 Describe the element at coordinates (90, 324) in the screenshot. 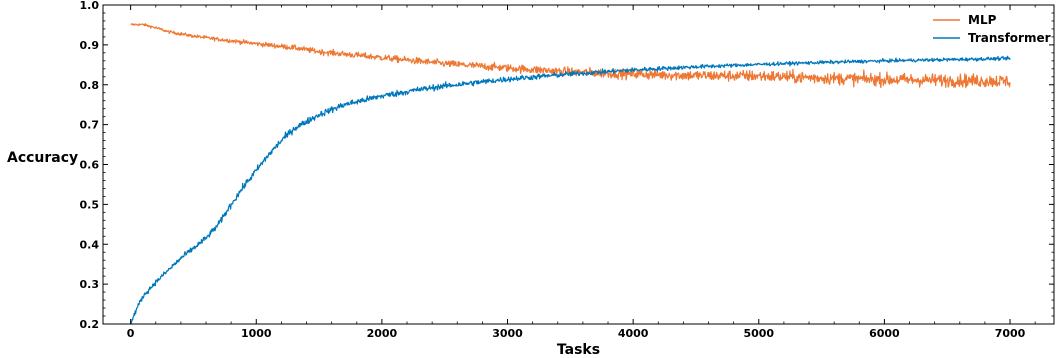

I see `y-tick-label: 0.2` at that location.